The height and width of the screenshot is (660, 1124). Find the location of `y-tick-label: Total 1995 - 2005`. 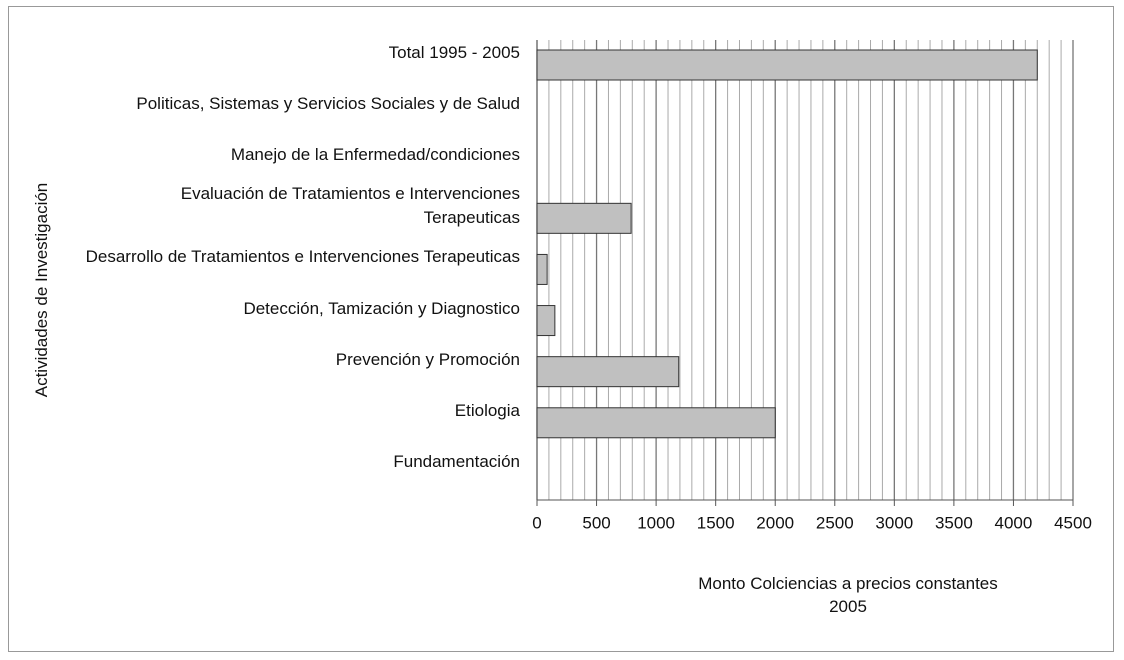

y-tick-label: Total 1995 - 2005 is located at coordinates (300, 53).